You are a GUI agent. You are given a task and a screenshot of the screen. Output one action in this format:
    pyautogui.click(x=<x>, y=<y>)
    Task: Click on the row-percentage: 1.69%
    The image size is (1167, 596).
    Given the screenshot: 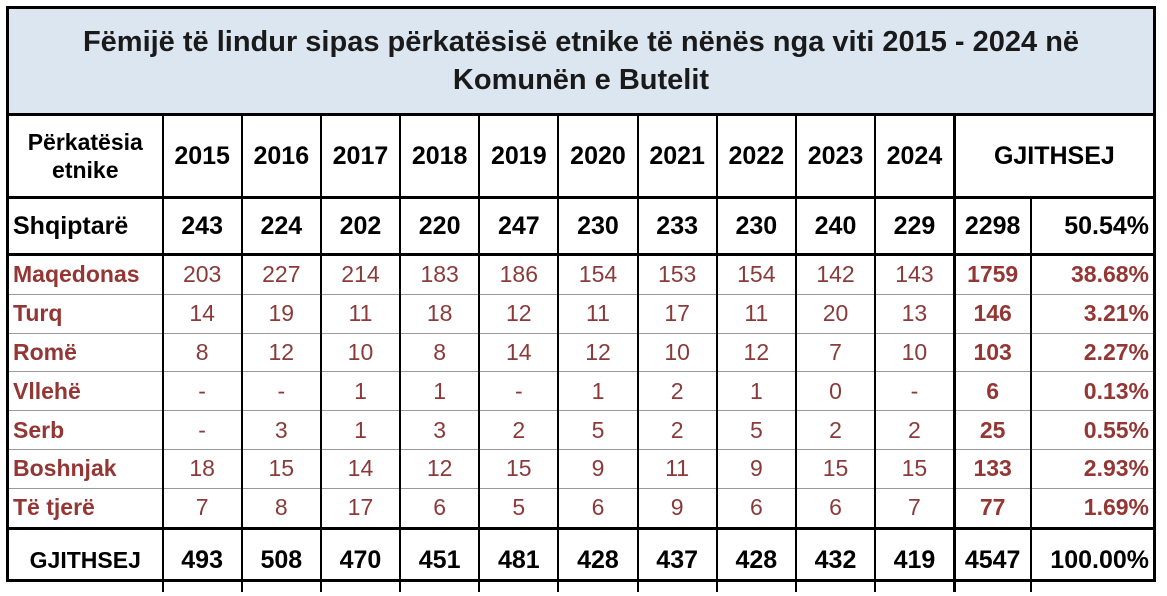 What is the action you would take?
    pyautogui.click(x=1091, y=509)
    